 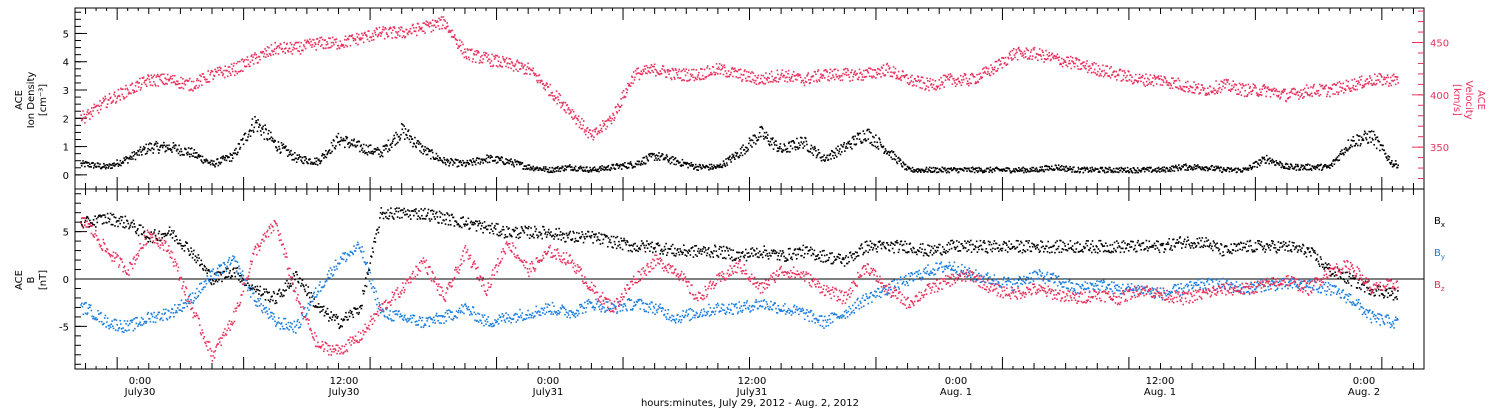 What do you see at coordinates (43, 100) in the screenshot?
I see `ion-density-label-line-3: [cm⁻³]` at bounding box center [43, 100].